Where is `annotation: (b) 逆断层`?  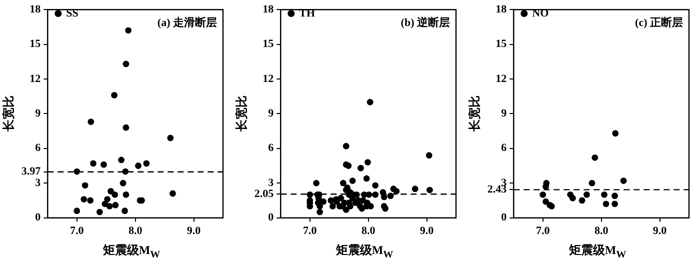
annotation: (b) 逆断层 is located at coordinates (425, 22).